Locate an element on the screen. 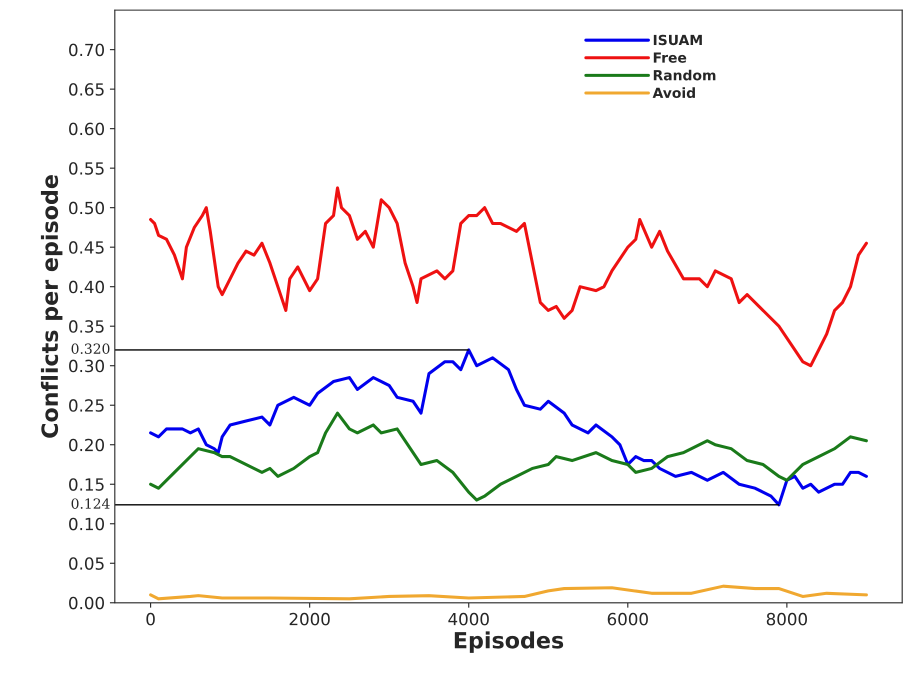  y-tick-label: 0.65 is located at coordinates (86, 89).